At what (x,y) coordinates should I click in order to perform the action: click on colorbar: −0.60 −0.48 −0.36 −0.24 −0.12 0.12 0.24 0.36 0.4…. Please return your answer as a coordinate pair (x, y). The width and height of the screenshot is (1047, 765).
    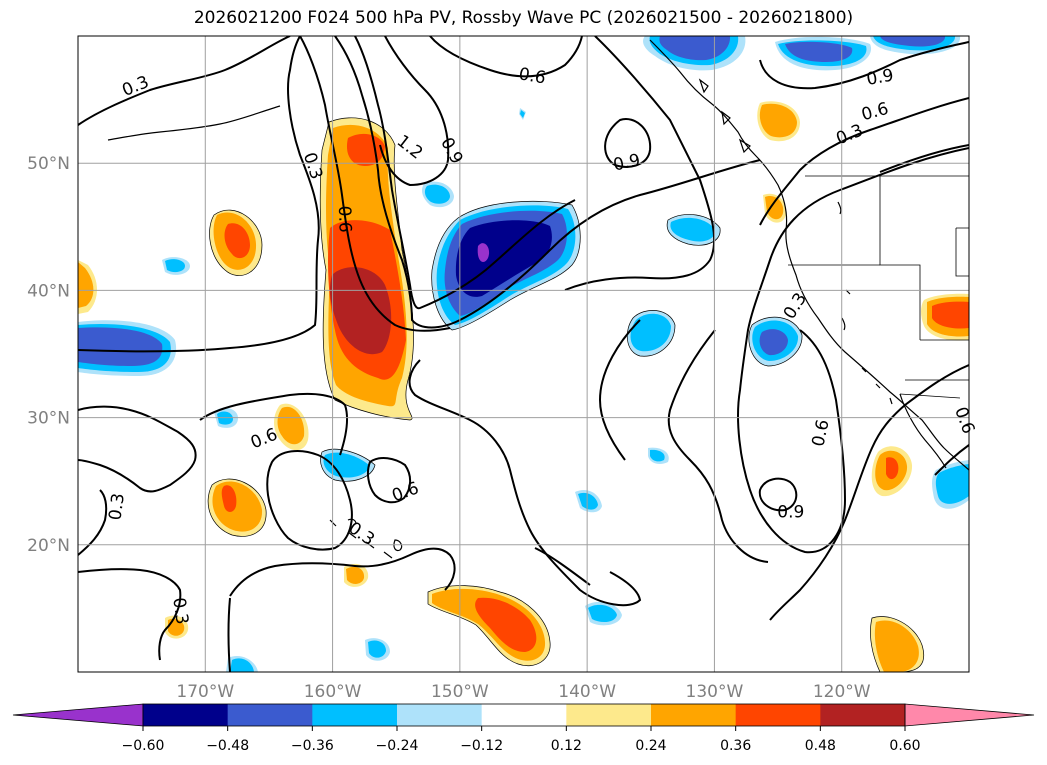
    Looking at the image, I should click on (523, 728).